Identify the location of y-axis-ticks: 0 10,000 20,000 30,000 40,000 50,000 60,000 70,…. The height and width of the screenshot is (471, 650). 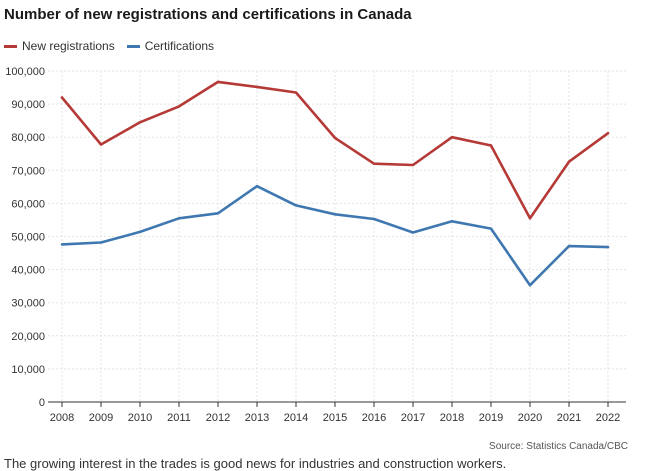
(25, 237).